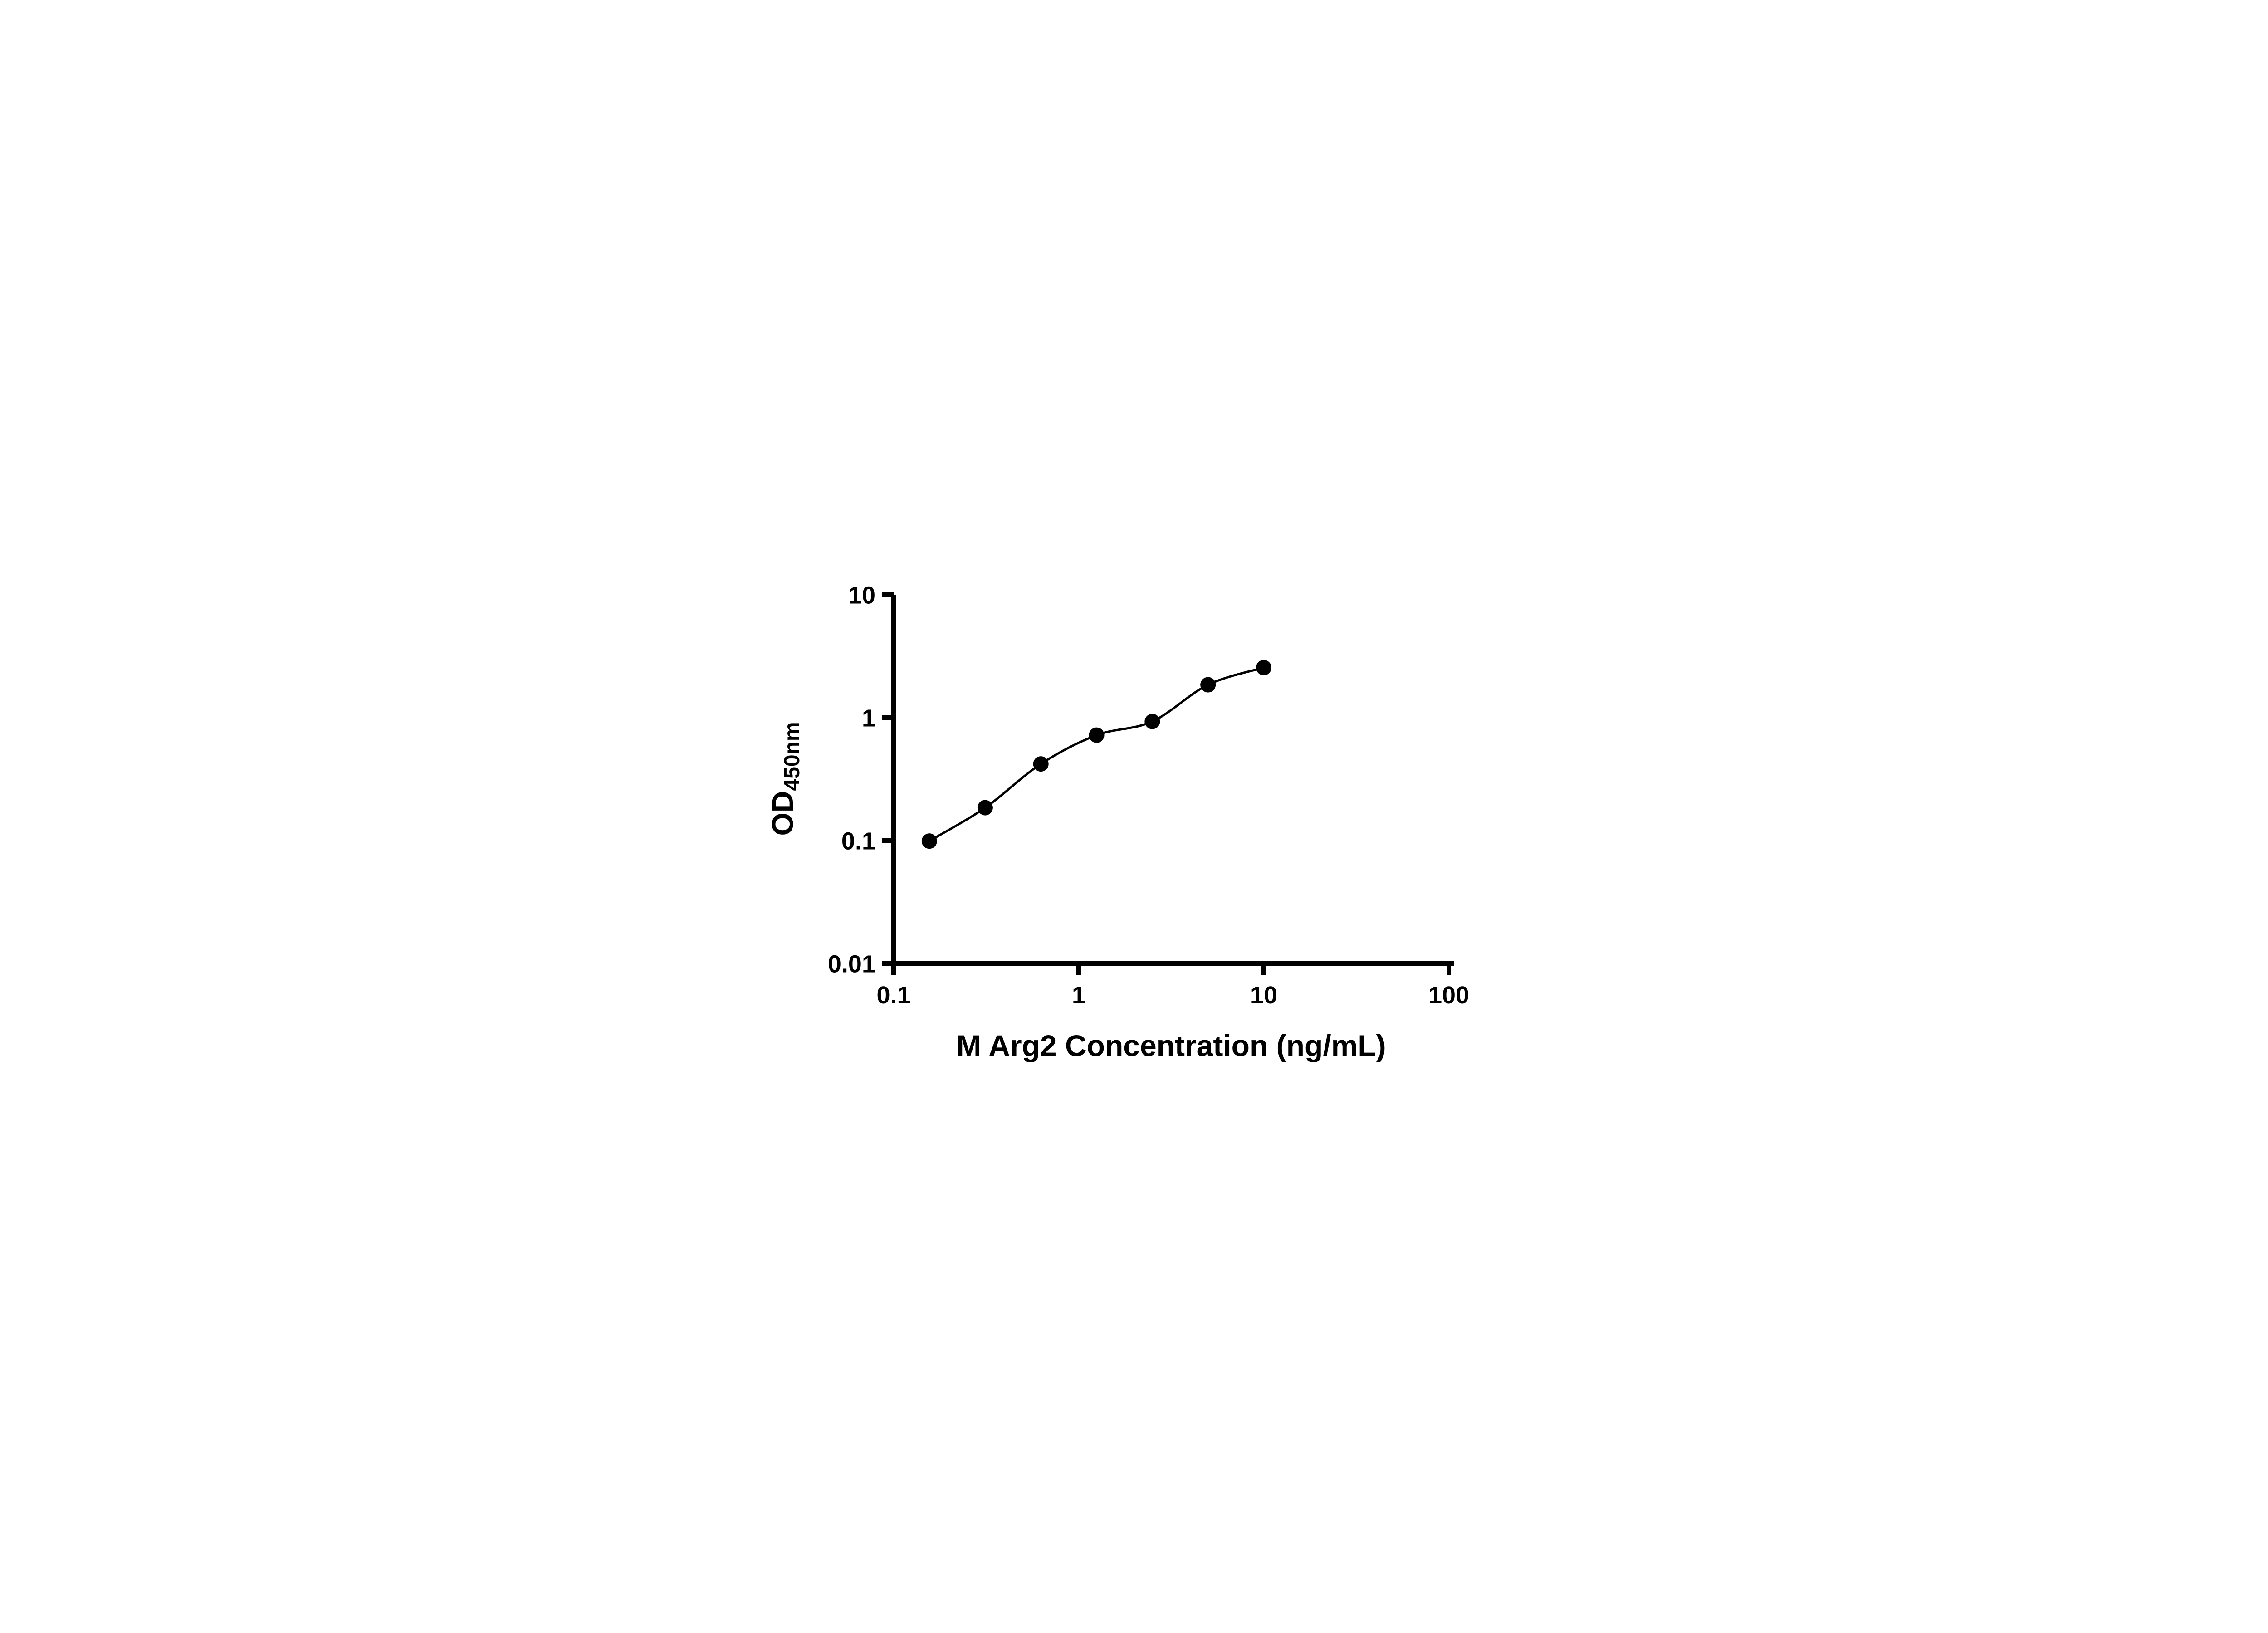 This screenshot has width=2268, height=1633. Describe the element at coordinates (783, 813) in the screenshot. I see `y-axis-title-main: OD` at that location.